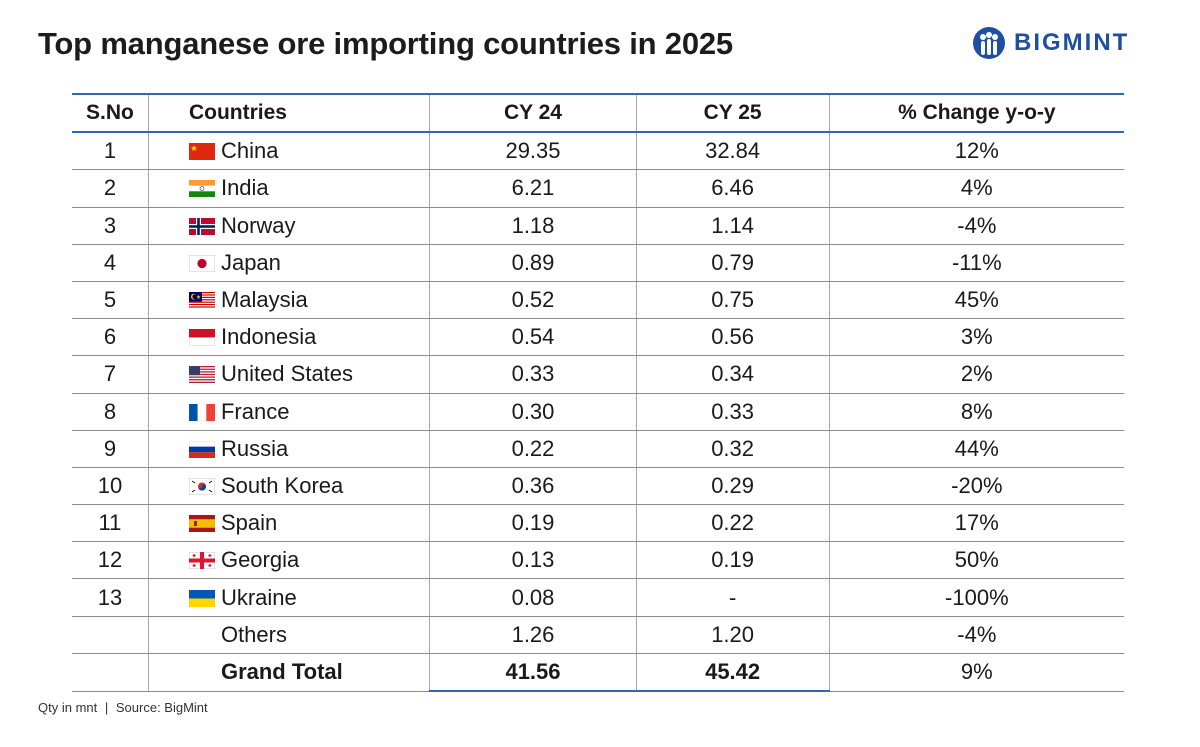  What do you see at coordinates (110, 188) in the screenshot?
I see `cell-sno: 2` at bounding box center [110, 188].